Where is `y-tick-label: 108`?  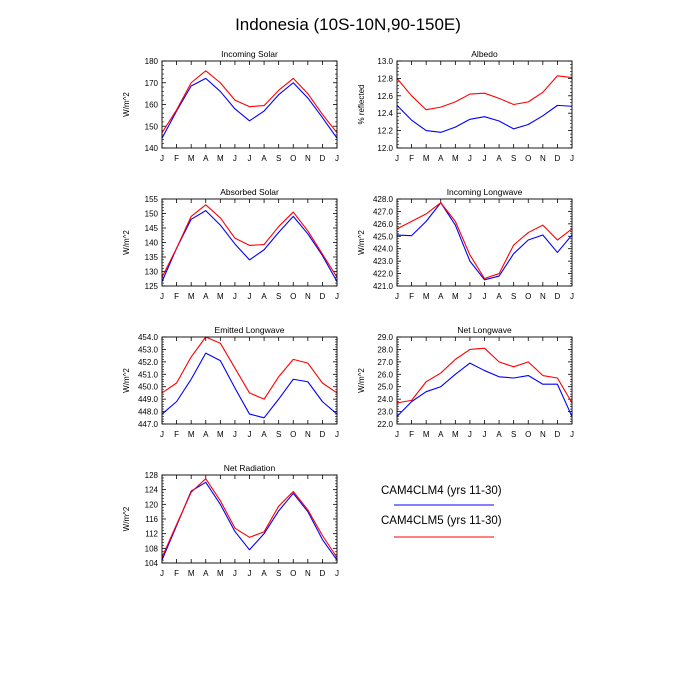 y-tick-label: 108 is located at coordinates (152, 548).